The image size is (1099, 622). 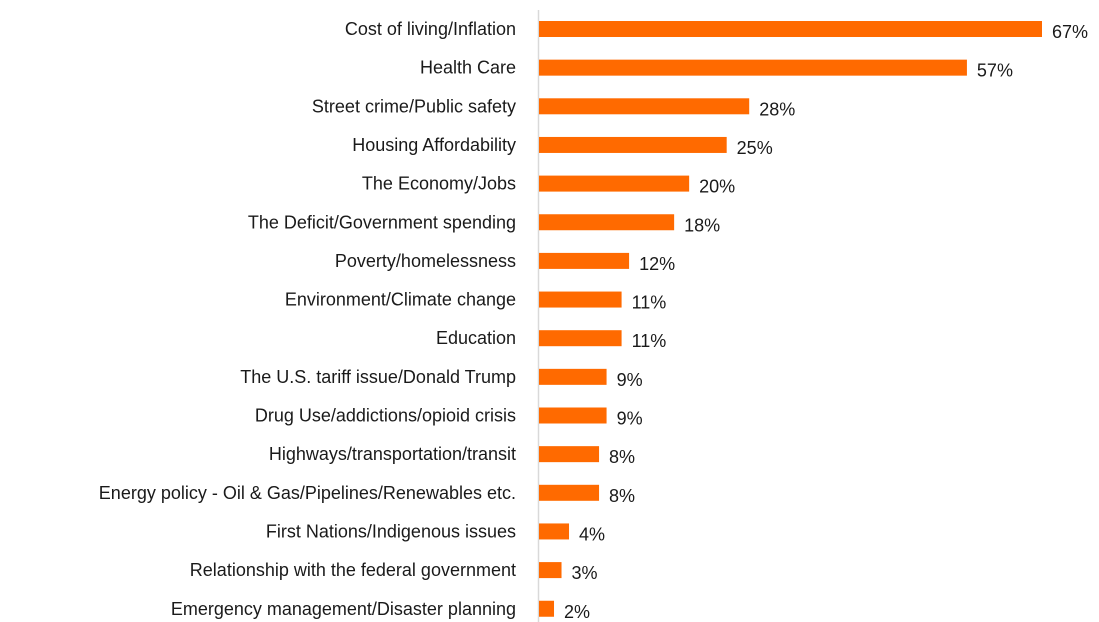 What do you see at coordinates (378, 377) in the screenshot?
I see `category-label: The U.S. tariff issue/Donald Trump` at bounding box center [378, 377].